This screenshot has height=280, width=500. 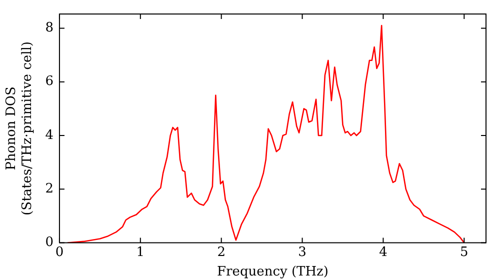 I want to click on y-tick-label: 2, so click(x=49, y=189).